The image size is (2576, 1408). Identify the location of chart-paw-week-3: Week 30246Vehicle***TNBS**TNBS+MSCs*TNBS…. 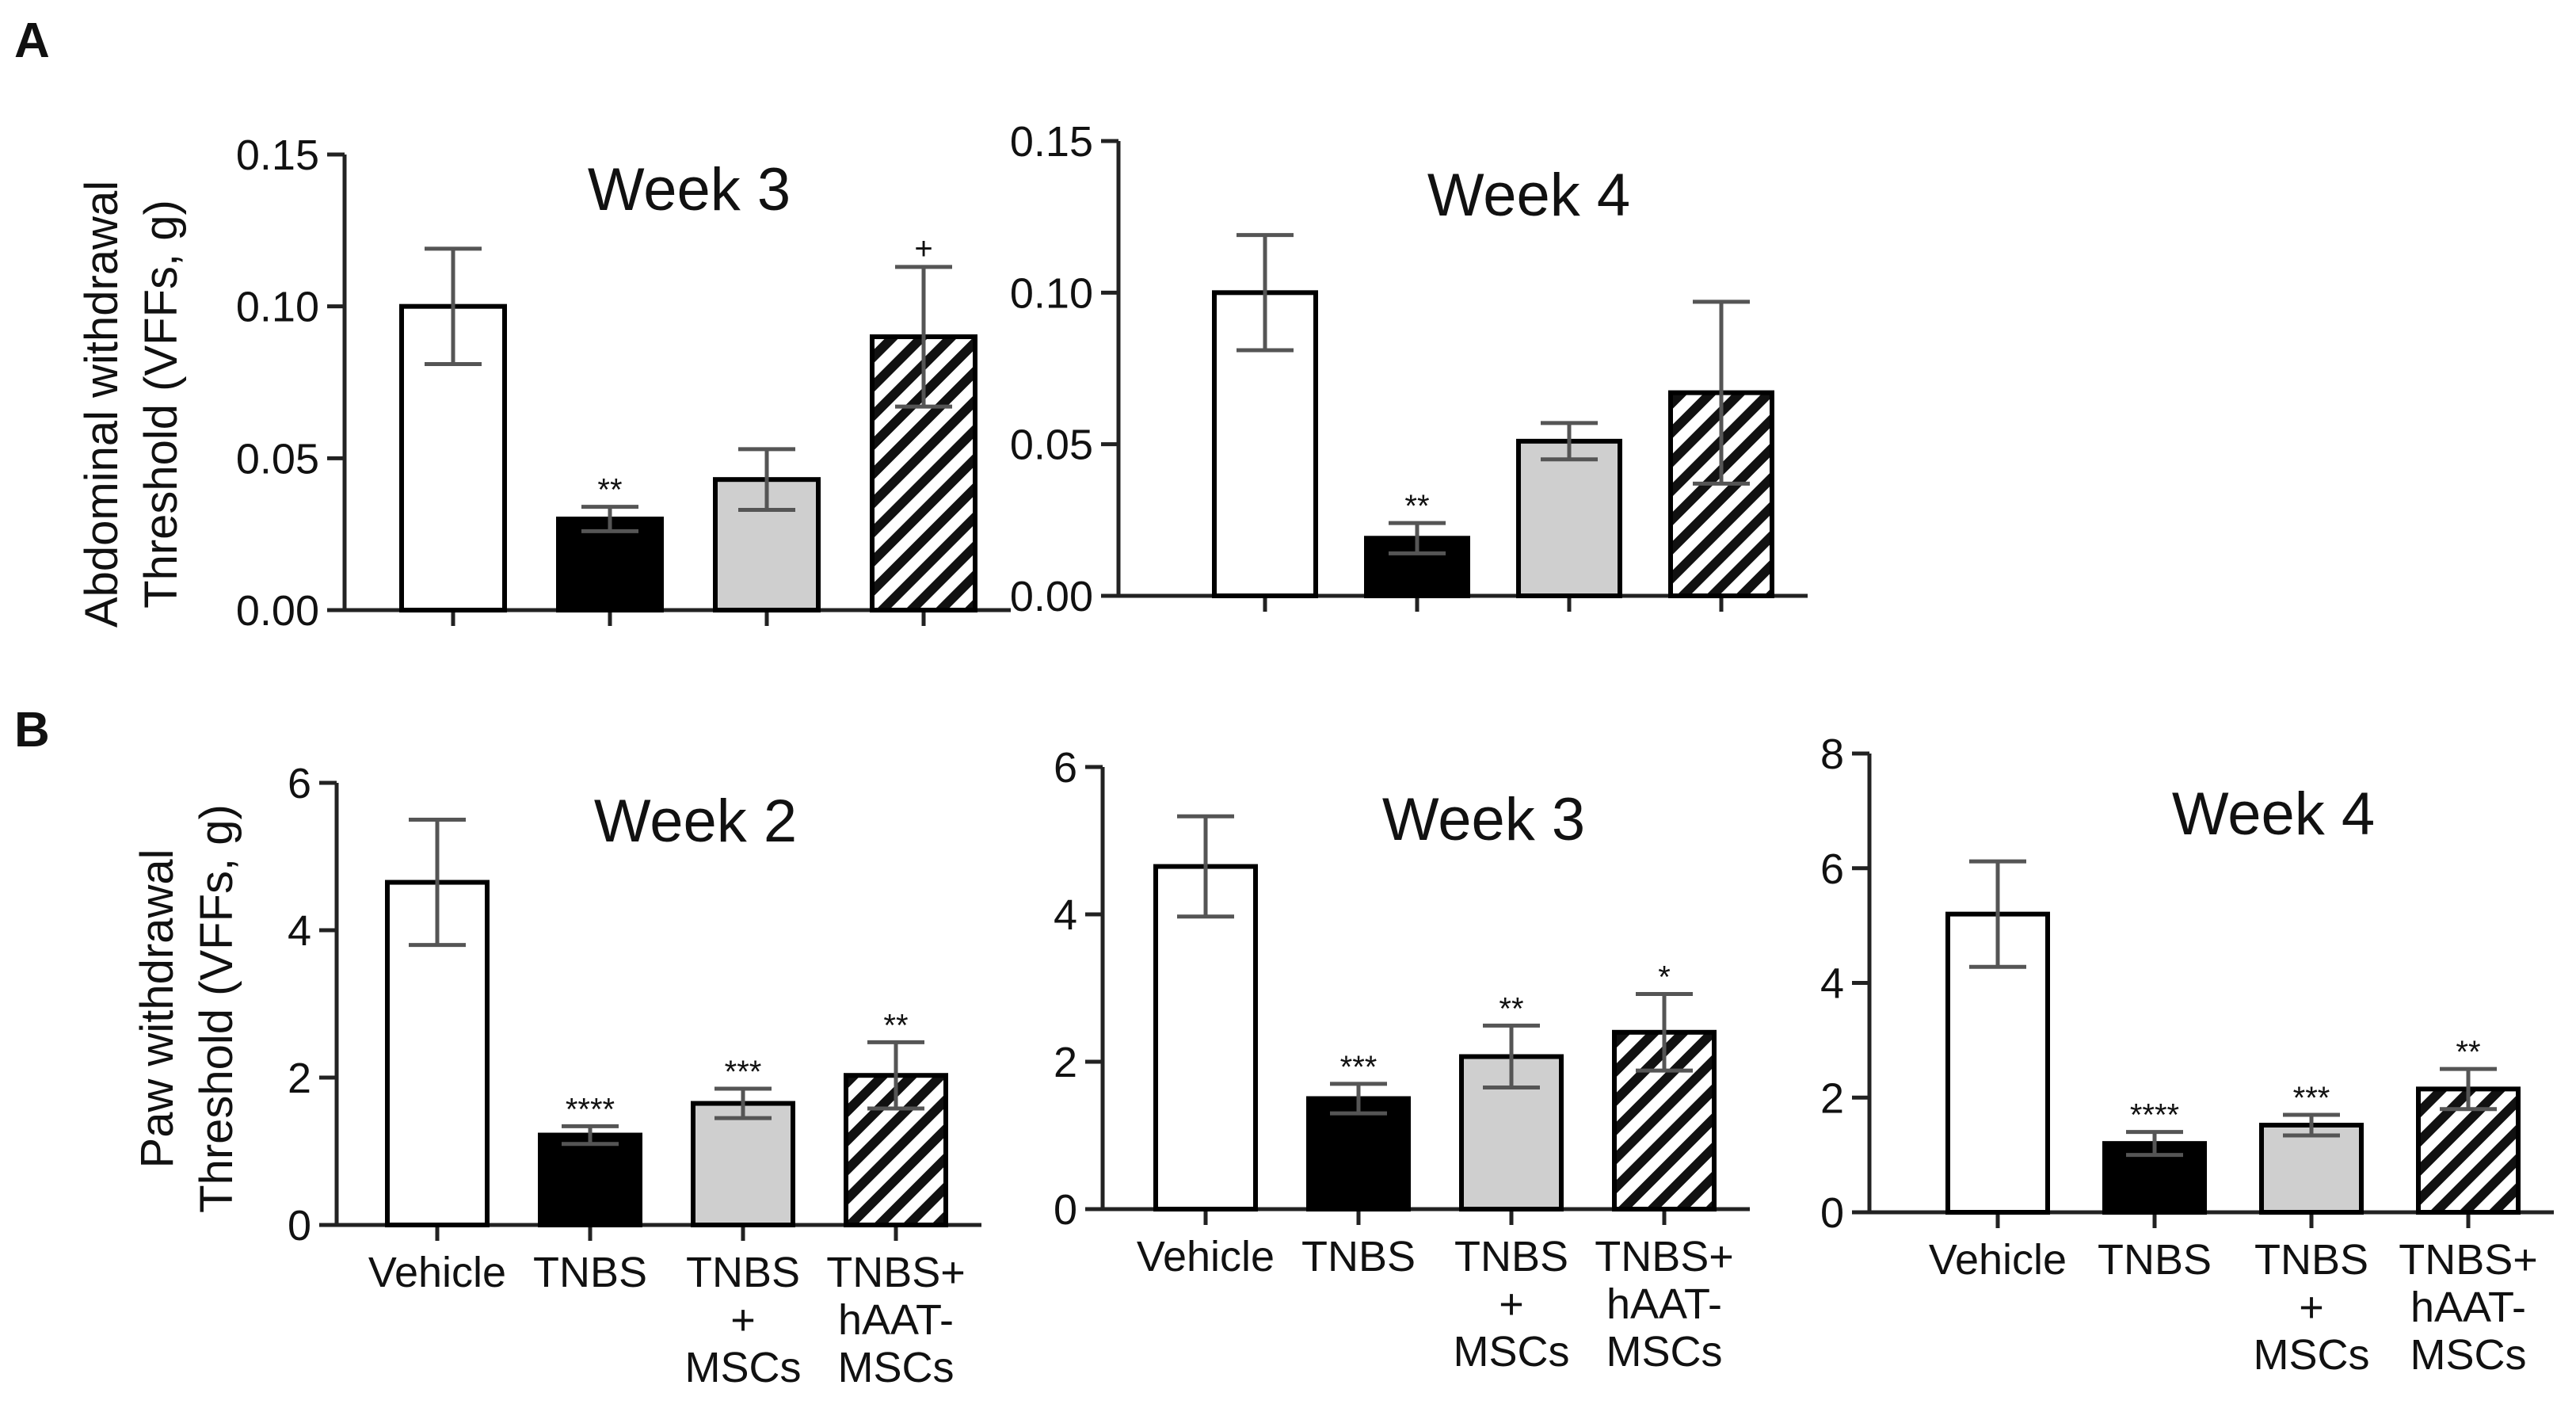
(1402, 1060).